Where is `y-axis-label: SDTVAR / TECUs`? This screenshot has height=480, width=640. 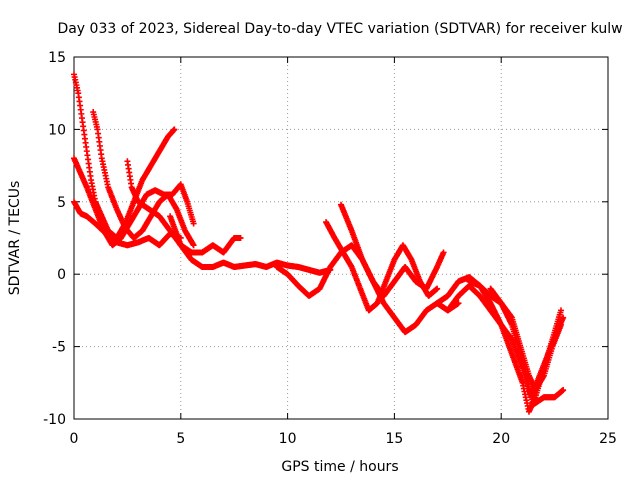
y-axis-label: SDTVAR / TECUs is located at coordinates (15, 238).